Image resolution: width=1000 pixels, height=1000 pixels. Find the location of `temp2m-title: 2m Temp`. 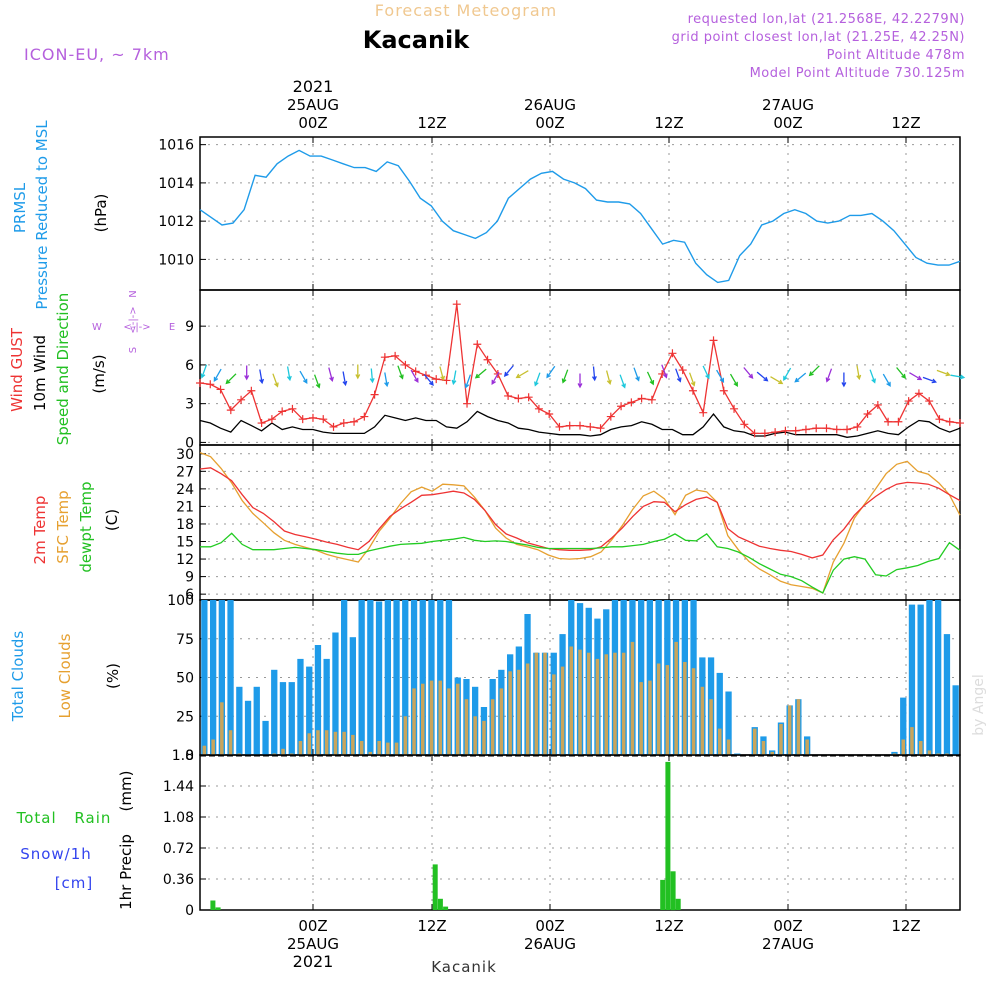

temp2m-title: 2m Temp is located at coordinates (40, 530).